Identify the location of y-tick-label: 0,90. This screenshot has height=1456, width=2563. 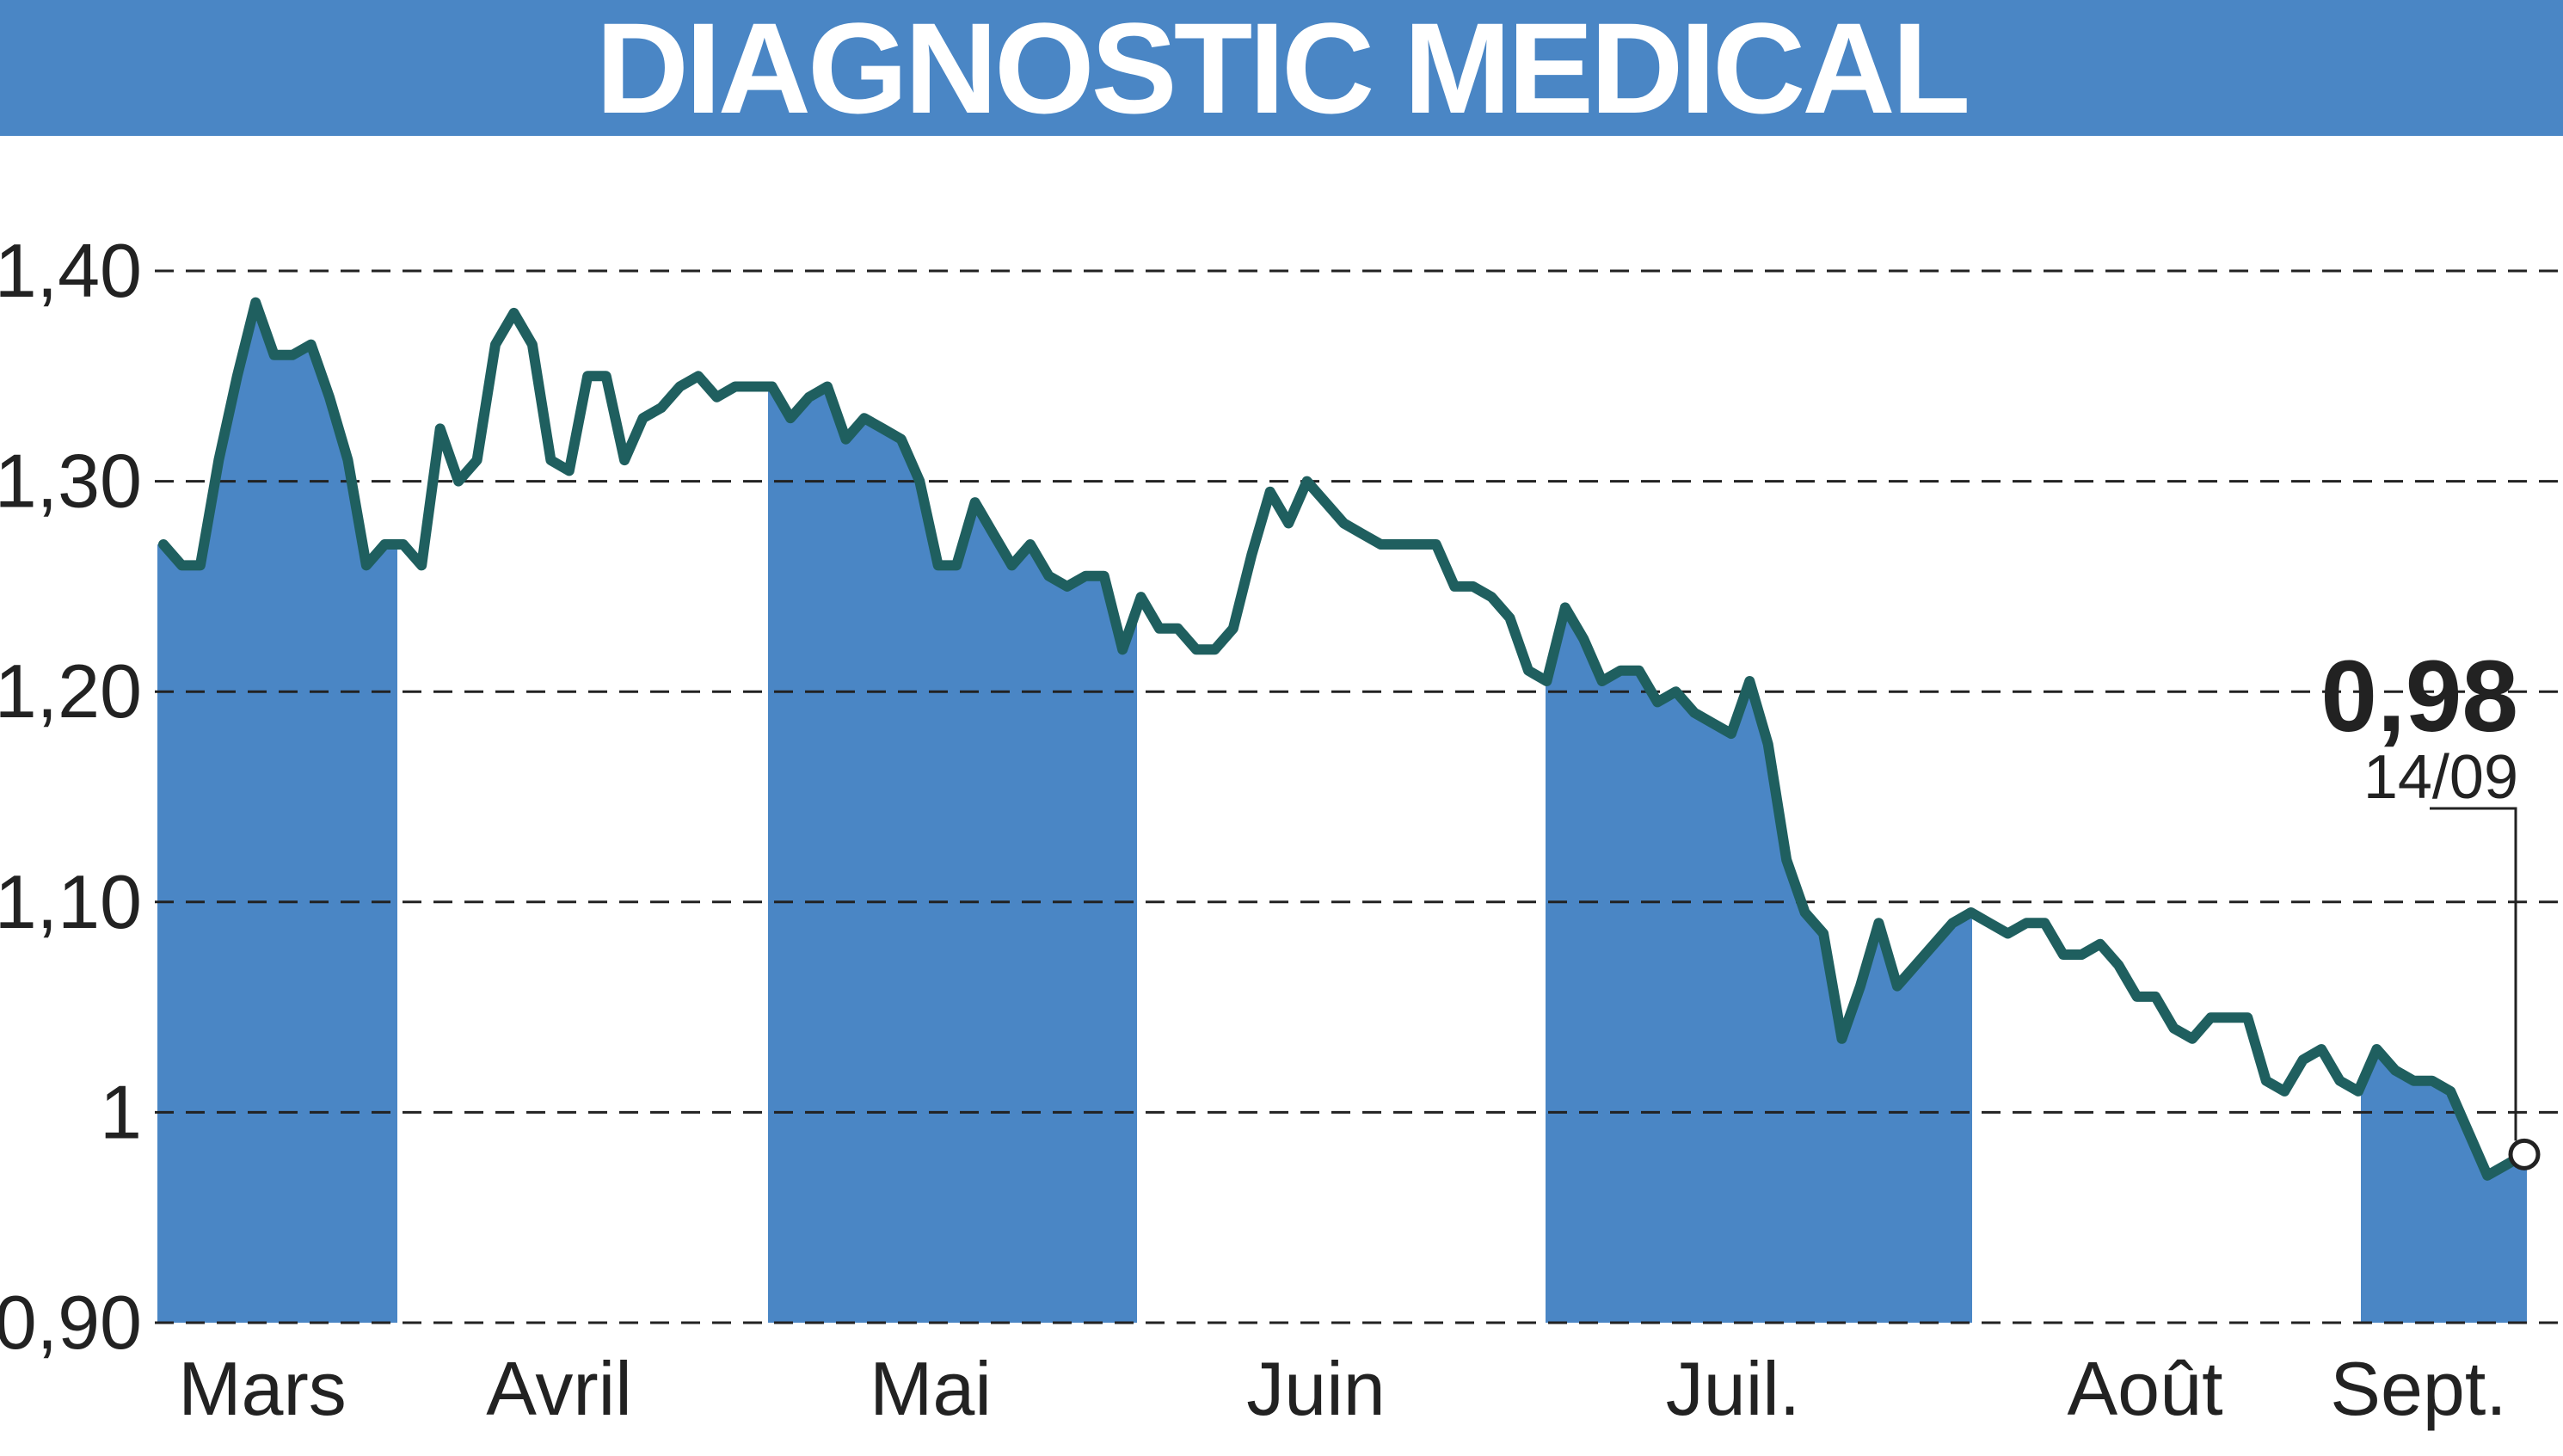
(71, 1323).